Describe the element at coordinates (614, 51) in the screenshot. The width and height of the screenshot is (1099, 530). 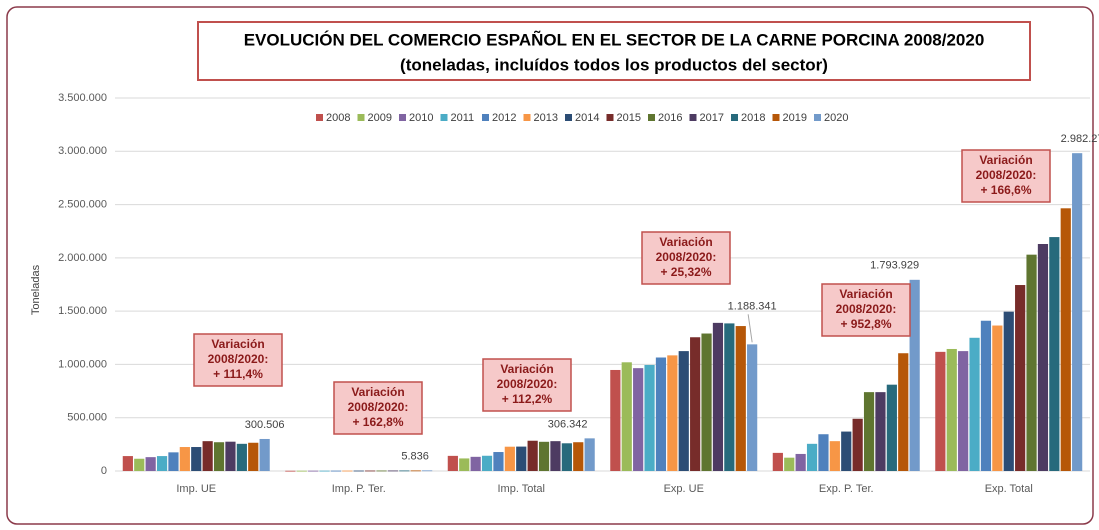
I see `title-box` at that location.